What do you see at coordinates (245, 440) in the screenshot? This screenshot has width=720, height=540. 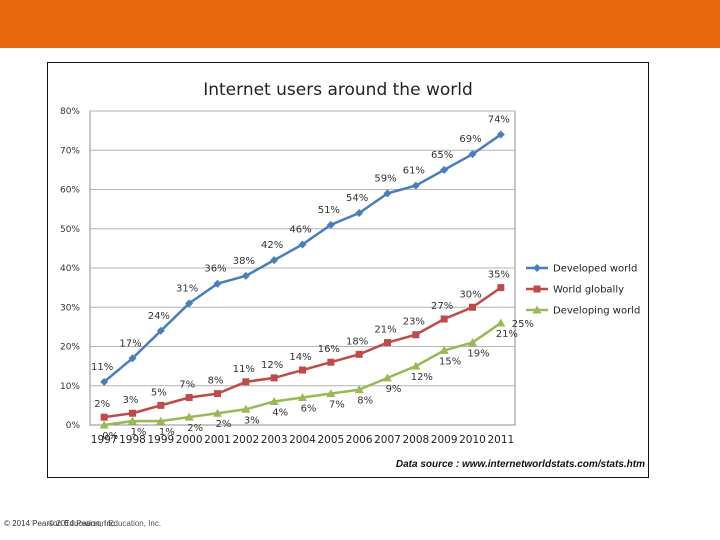 I see `x-tick-label: 2002` at bounding box center [245, 440].